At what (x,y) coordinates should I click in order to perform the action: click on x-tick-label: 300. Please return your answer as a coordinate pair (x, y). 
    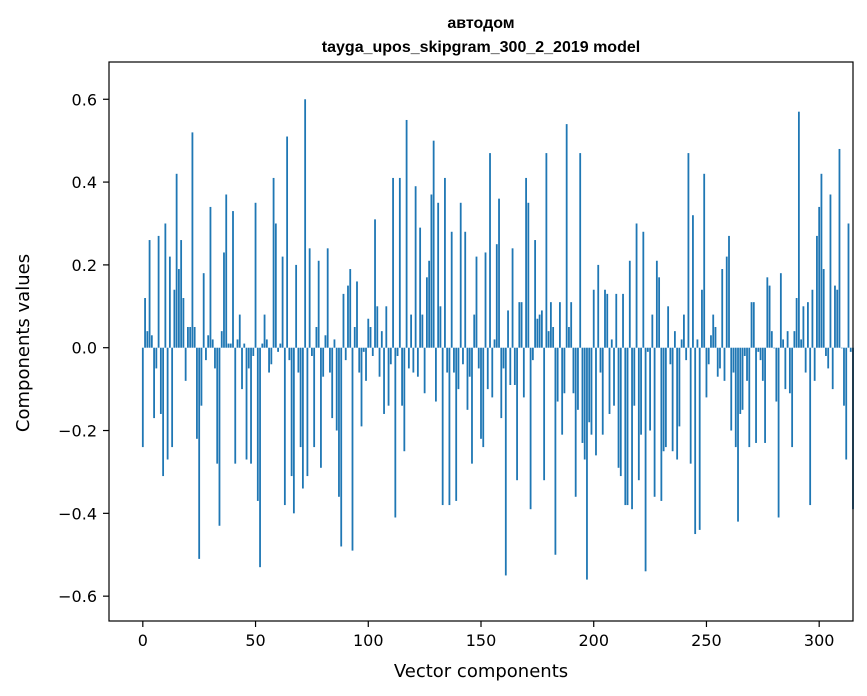
    Looking at the image, I should click on (819, 640).